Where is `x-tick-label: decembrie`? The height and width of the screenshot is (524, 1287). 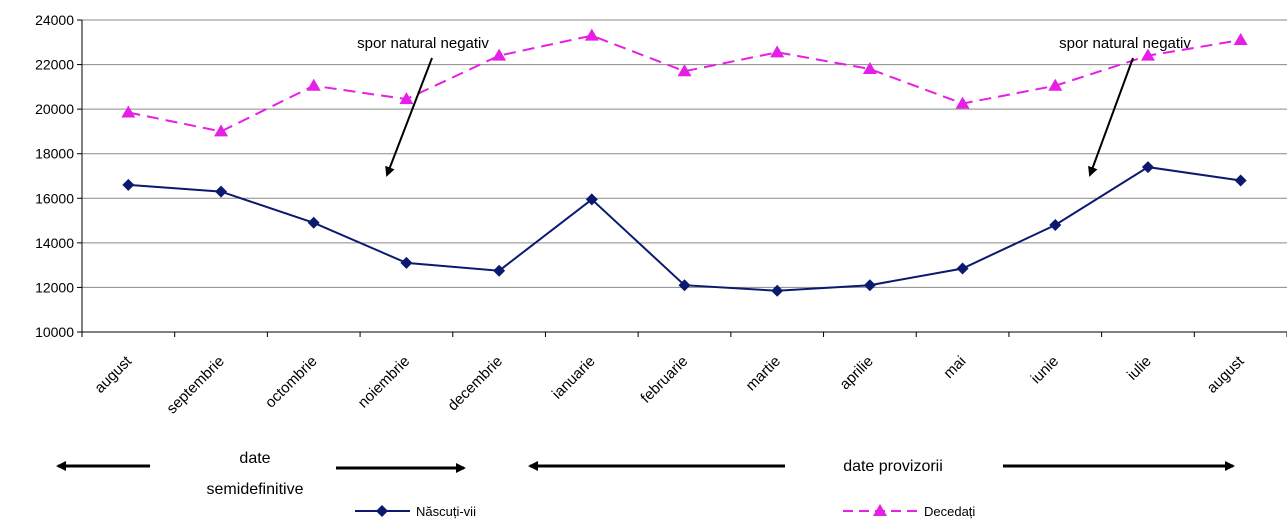 x-tick-label: decembrie is located at coordinates (475, 384).